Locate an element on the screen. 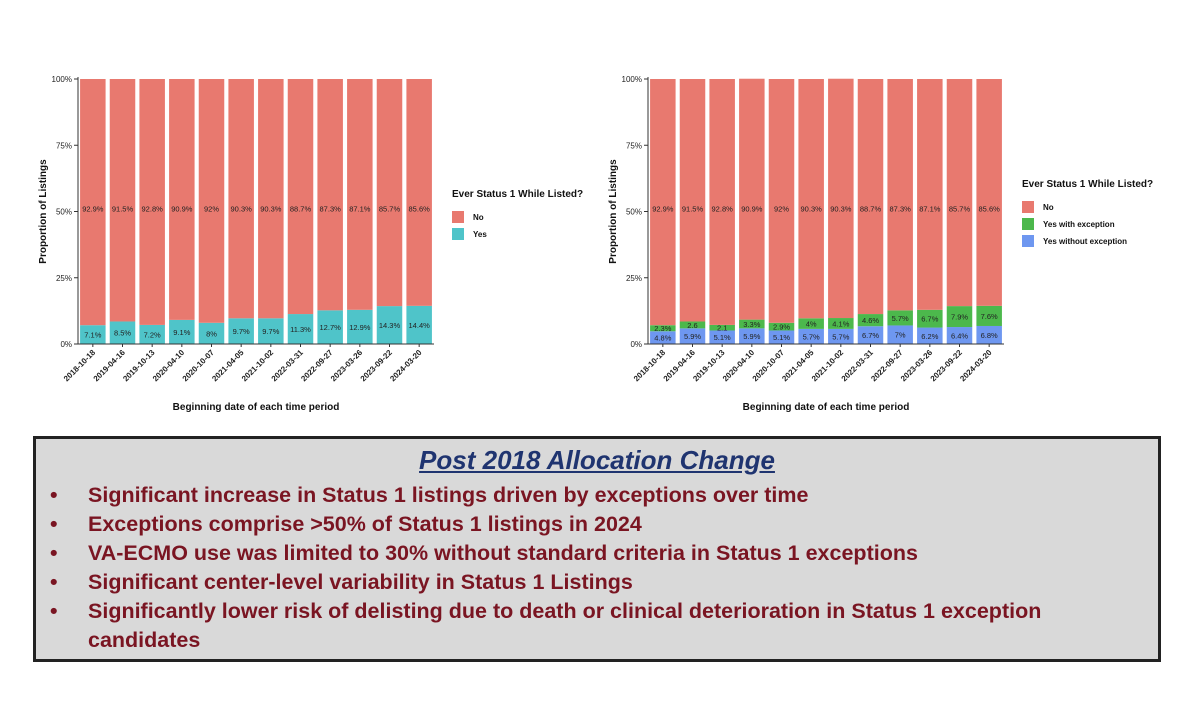 This screenshot has height=704, width=1200. summary-title: Post 2018 Allocation Change is located at coordinates (597, 460).